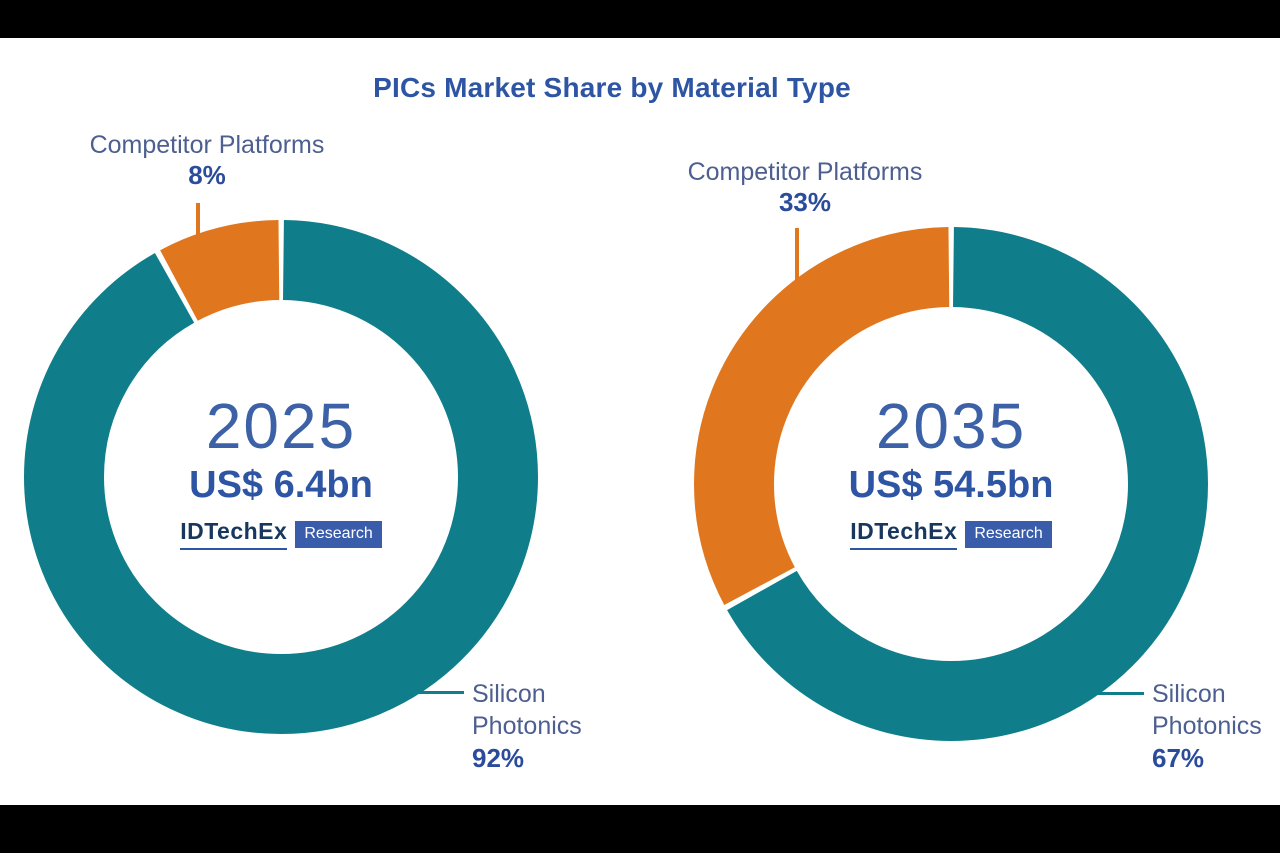  What do you see at coordinates (612, 87) in the screenshot?
I see `chart-title: PICs Market Share by Material Type` at bounding box center [612, 87].